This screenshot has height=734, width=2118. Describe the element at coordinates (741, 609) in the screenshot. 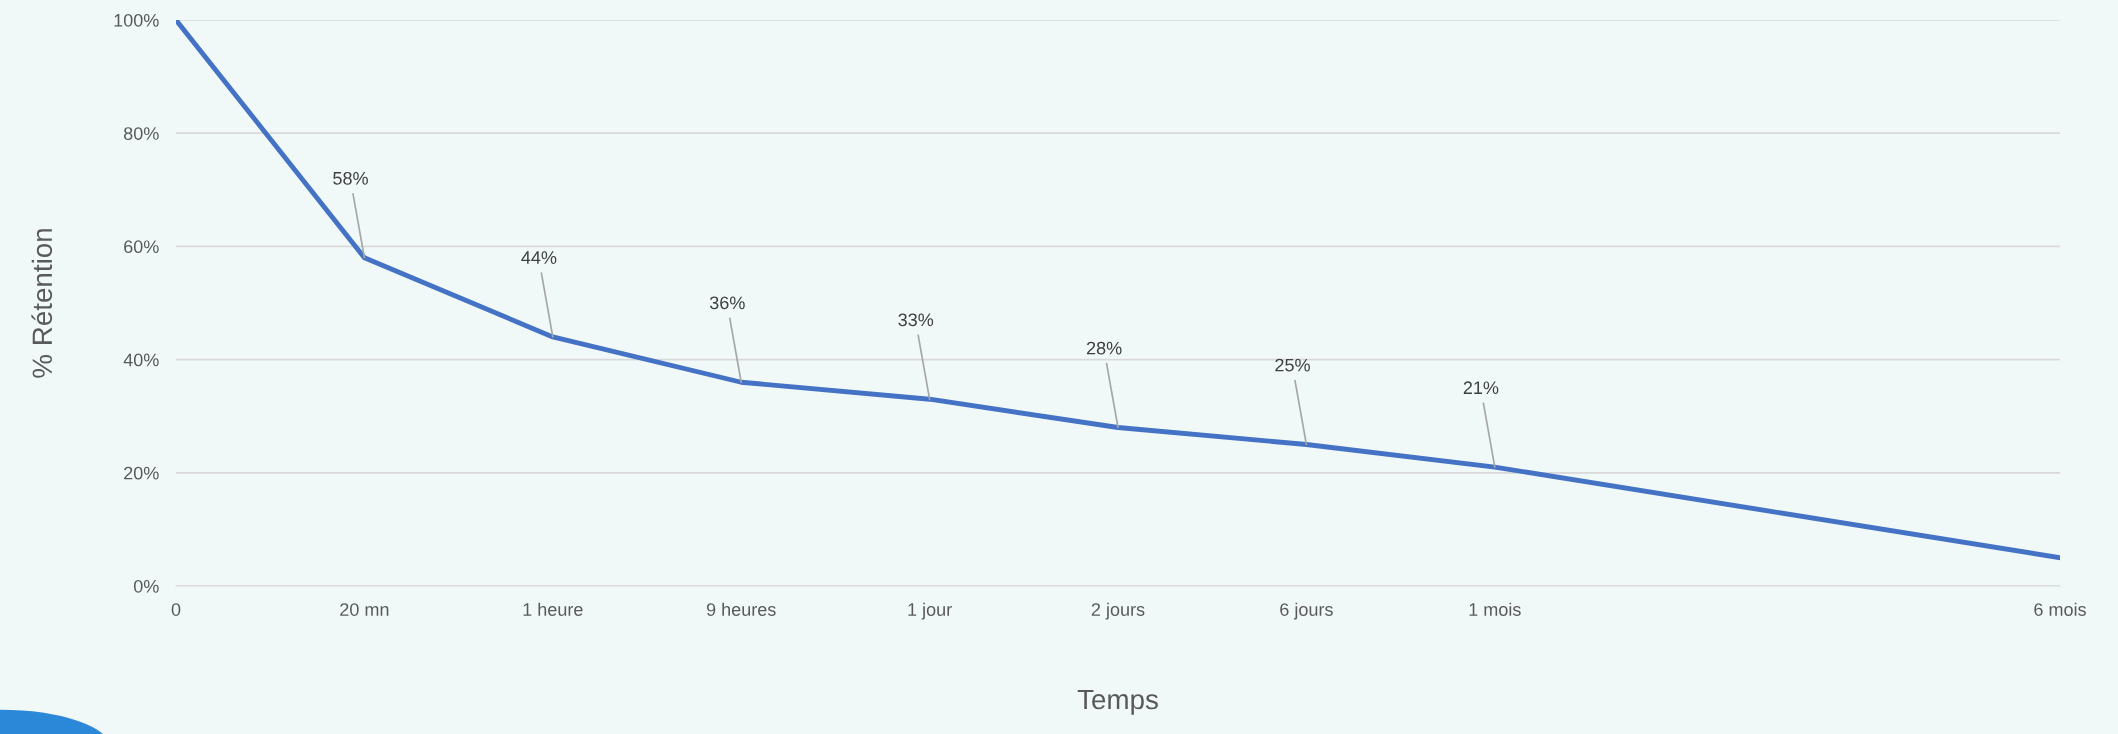

I see `x-tick-label: 9 heures` at that location.